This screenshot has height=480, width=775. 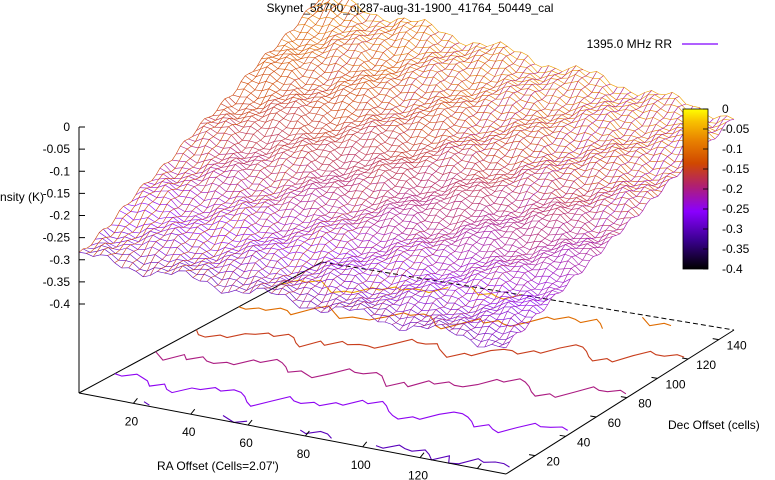 I want to click on colorbar-tick-label: 0, so click(x=725, y=109).